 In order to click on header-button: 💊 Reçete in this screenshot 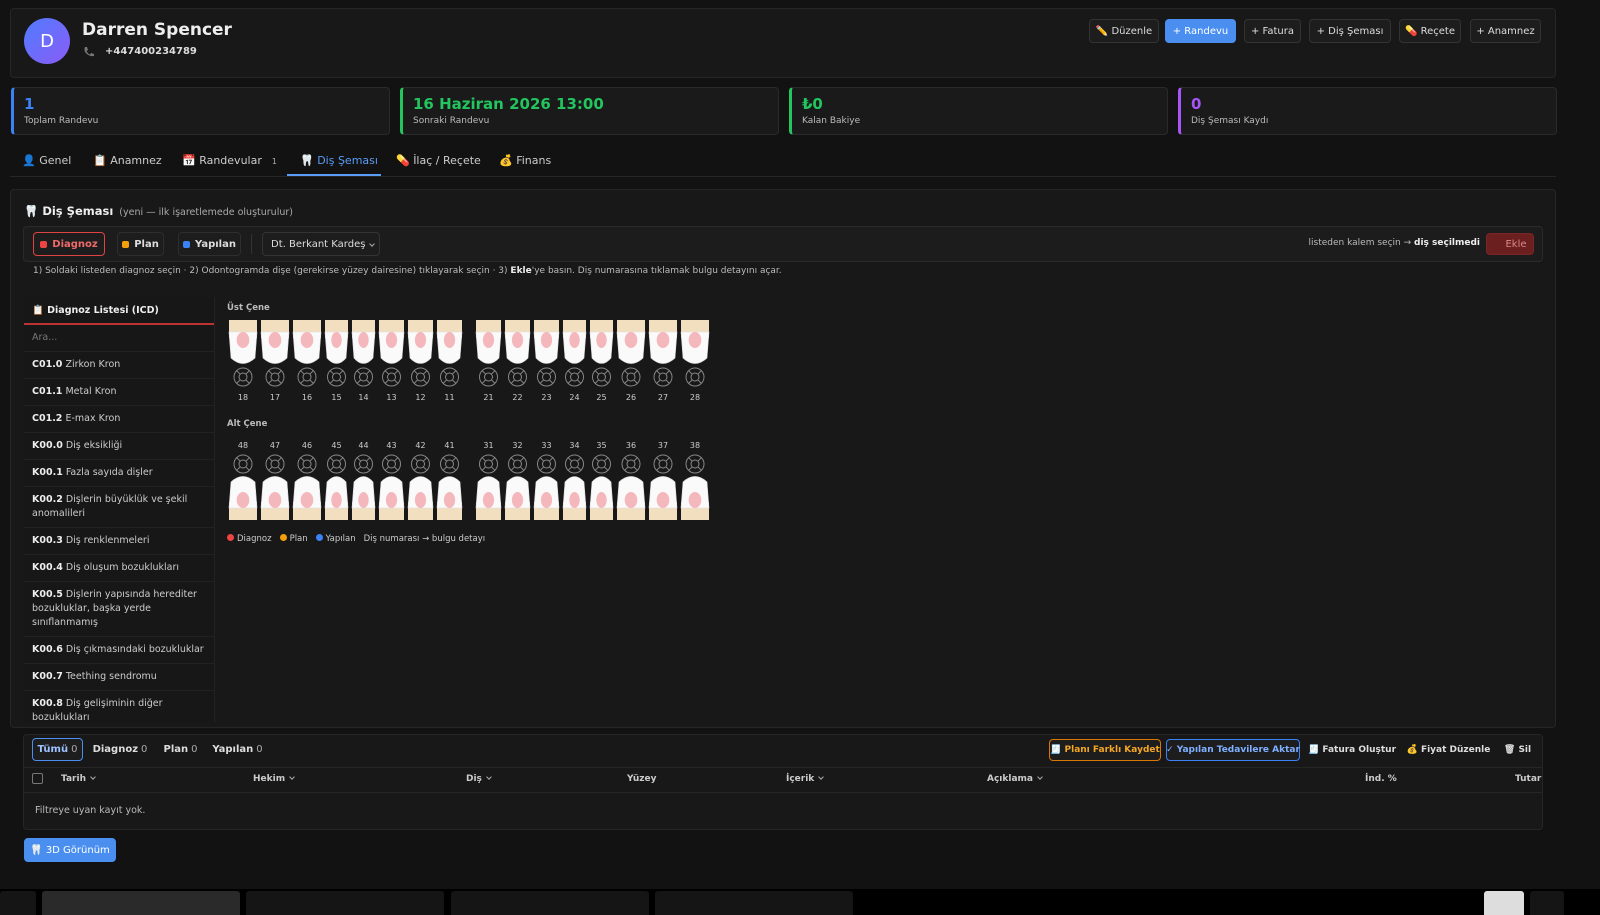, I will do `click(1430, 31)`.